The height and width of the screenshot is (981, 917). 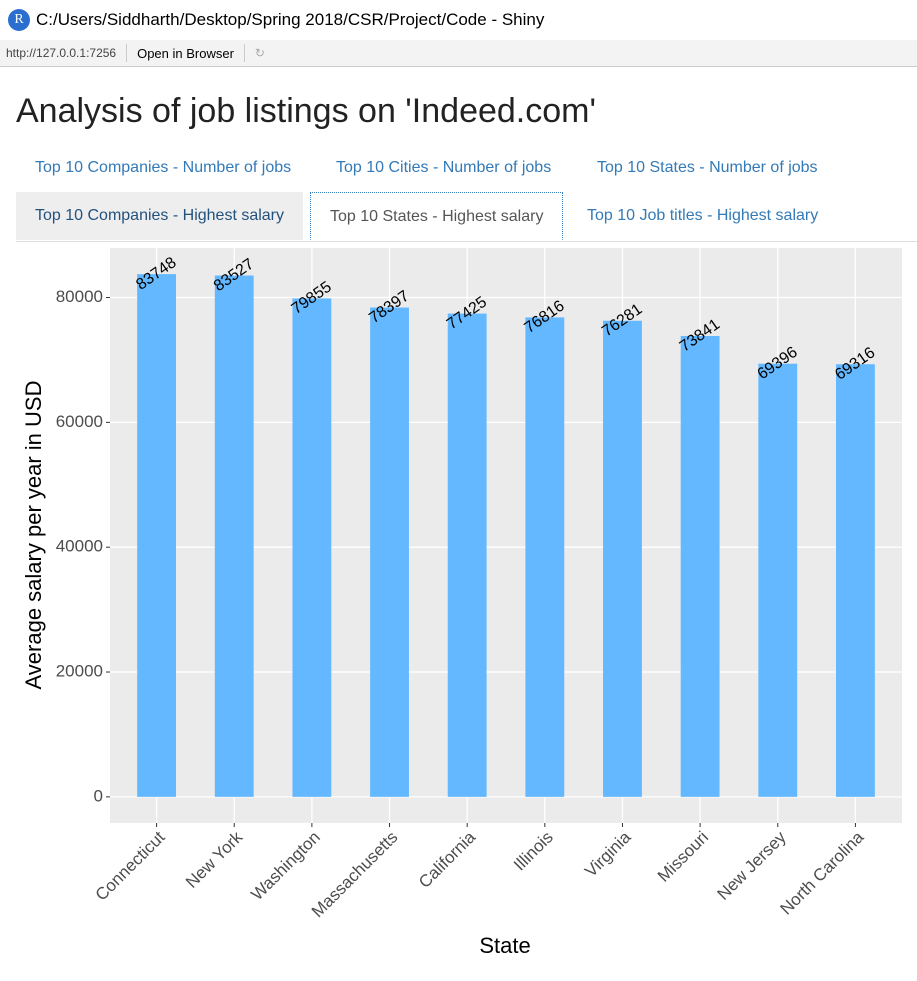 I want to click on tab: Top 10 States - Number of jobs, so click(x=707, y=167).